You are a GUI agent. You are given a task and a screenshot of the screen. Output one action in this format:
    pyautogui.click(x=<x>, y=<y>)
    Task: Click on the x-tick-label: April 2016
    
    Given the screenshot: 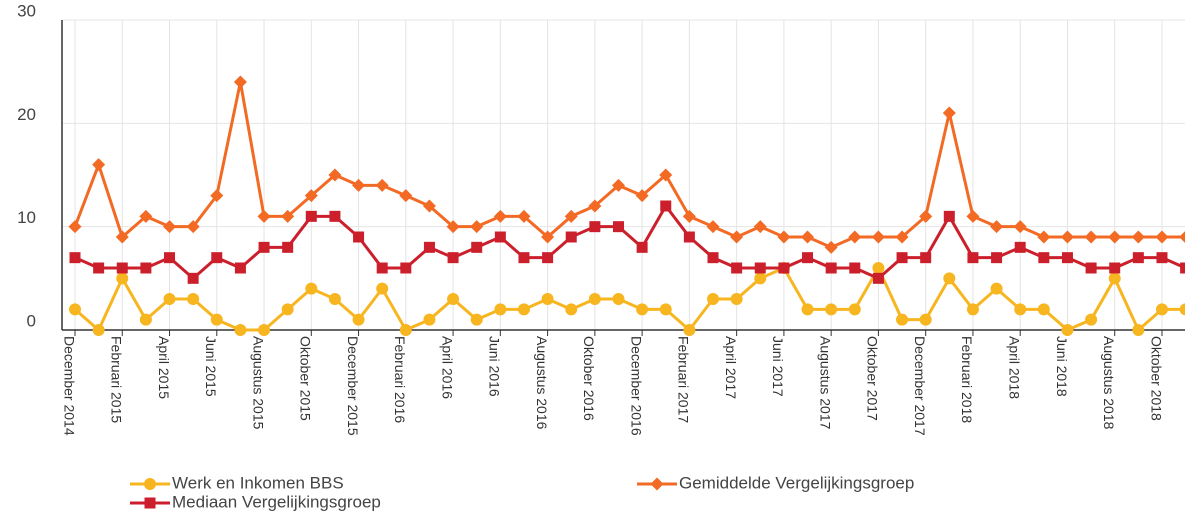 What is the action you would take?
    pyautogui.click(x=447, y=367)
    